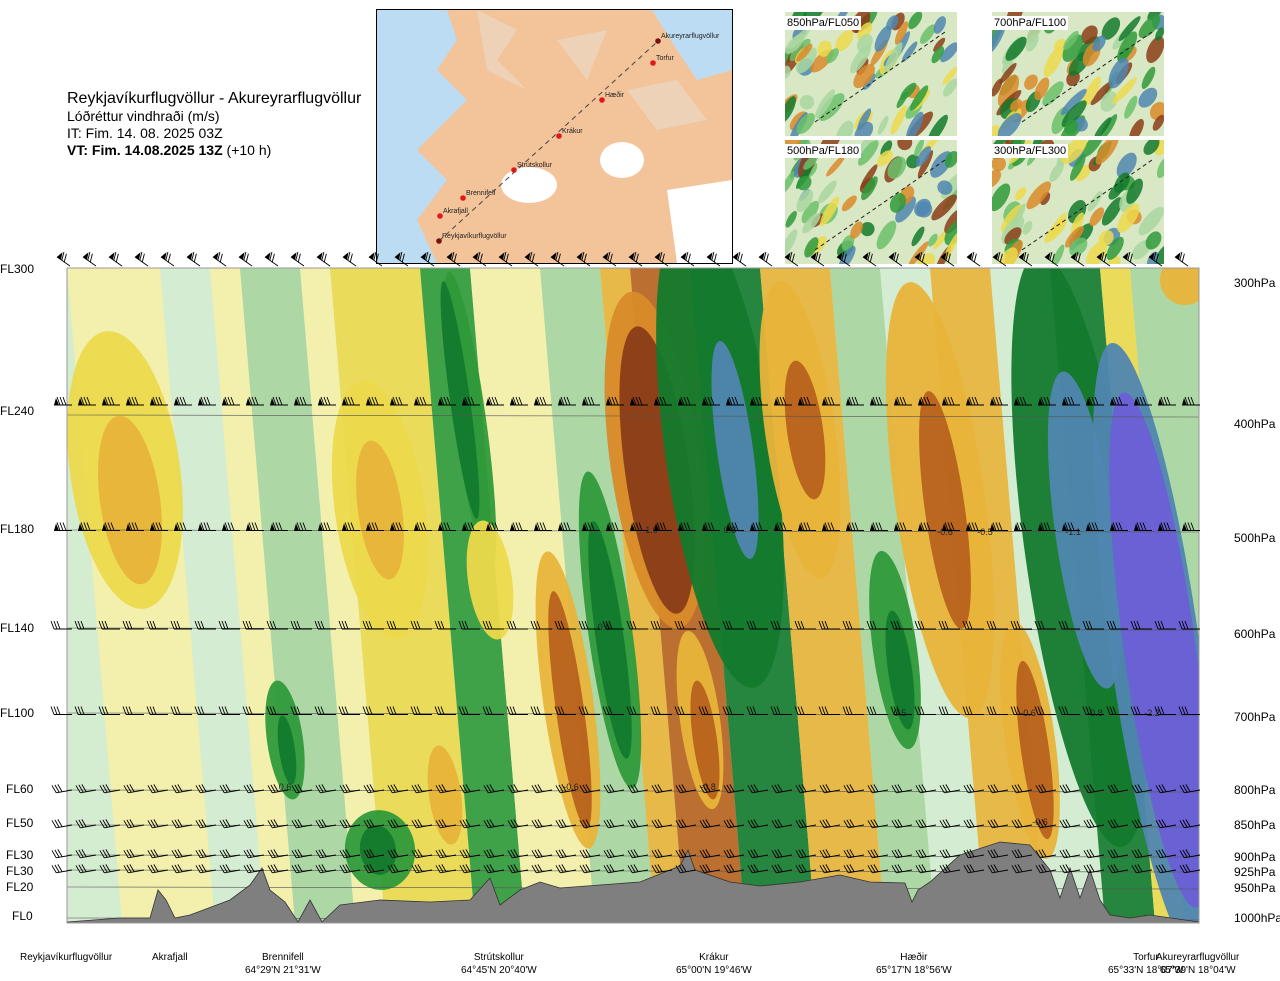  I want to click on thumb-700hpa: 700hPa/FL100, so click(1078, 74).